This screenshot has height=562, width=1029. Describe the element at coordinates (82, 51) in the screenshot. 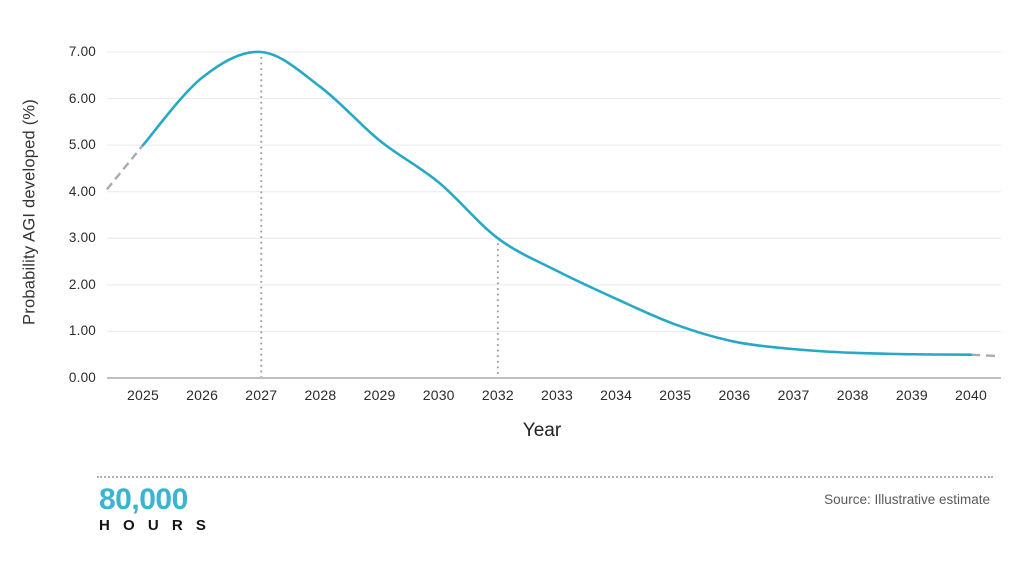

I see `y-tick-label: 7.00` at that location.